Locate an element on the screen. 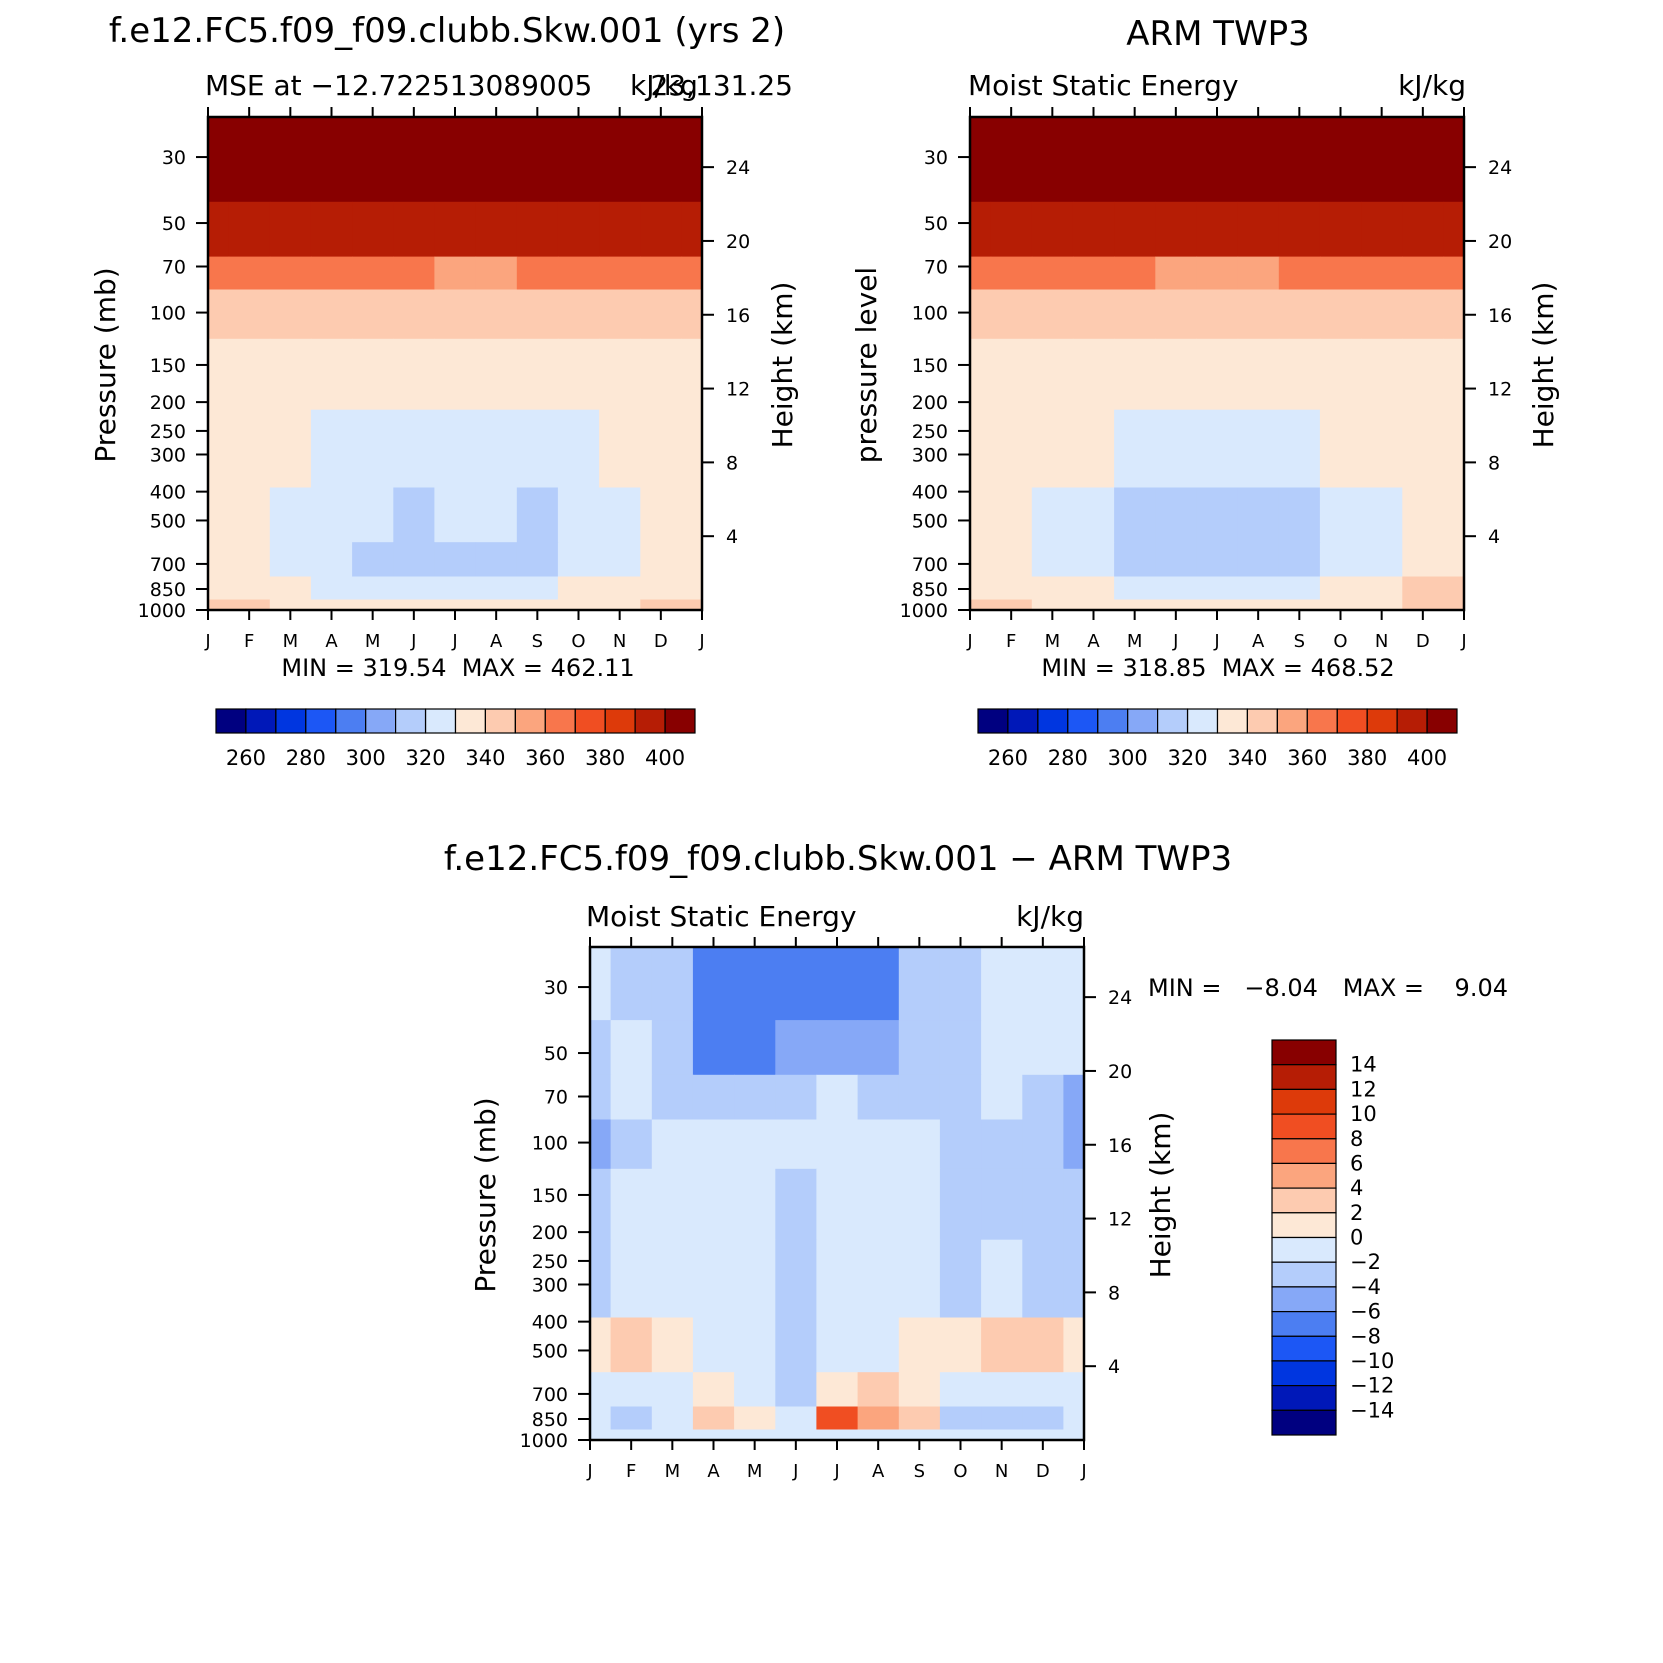 The height and width of the screenshot is (1663, 1663). panel-diff-stats-max: MAX = 9.04 is located at coordinates (1425, 988).